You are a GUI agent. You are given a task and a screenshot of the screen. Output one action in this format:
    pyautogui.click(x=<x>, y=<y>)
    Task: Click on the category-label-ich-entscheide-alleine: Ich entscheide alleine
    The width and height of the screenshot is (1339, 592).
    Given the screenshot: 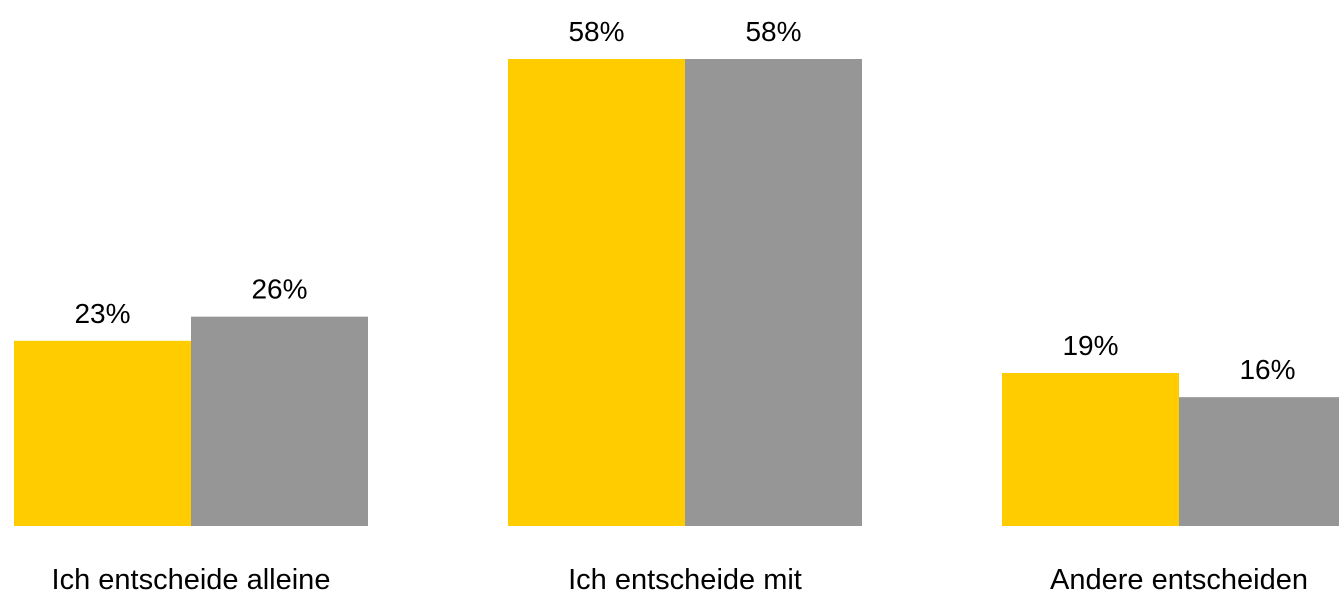 What is the action you would take?
    pyautogui.click(x=191, y=578)
    